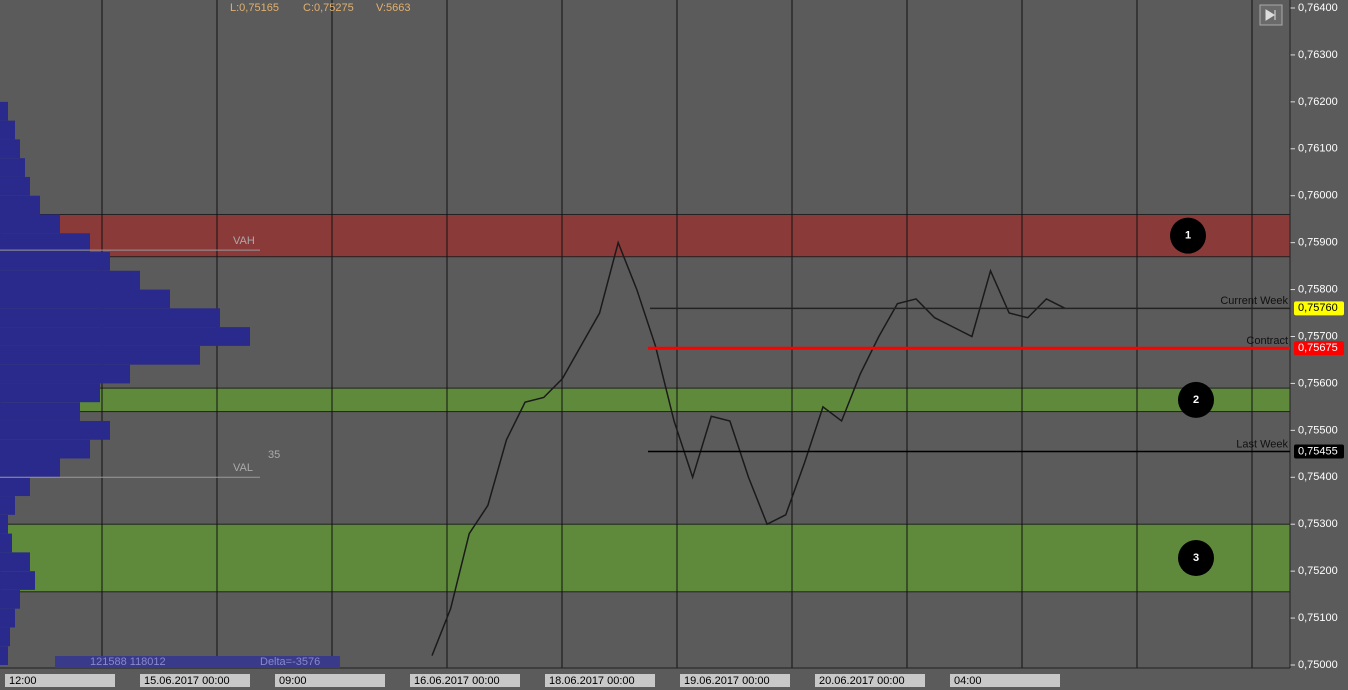 This screenshot has height=690, width=1348. I want to click on x-tick-label: 12:00, so click(23, 681).